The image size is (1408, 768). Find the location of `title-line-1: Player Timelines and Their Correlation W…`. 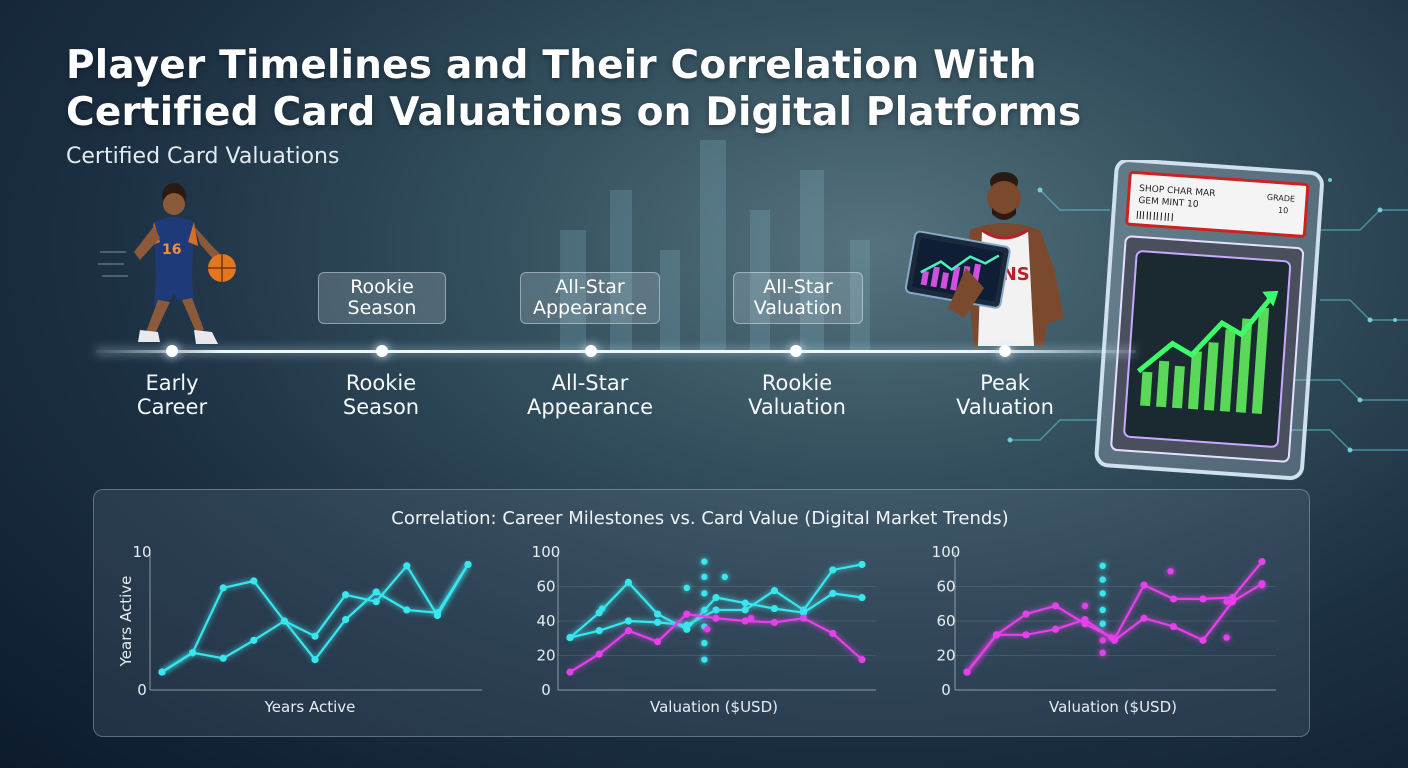

title-line-1: Player Timelines and Their Correlation W… is located at coordinates (551, 65).